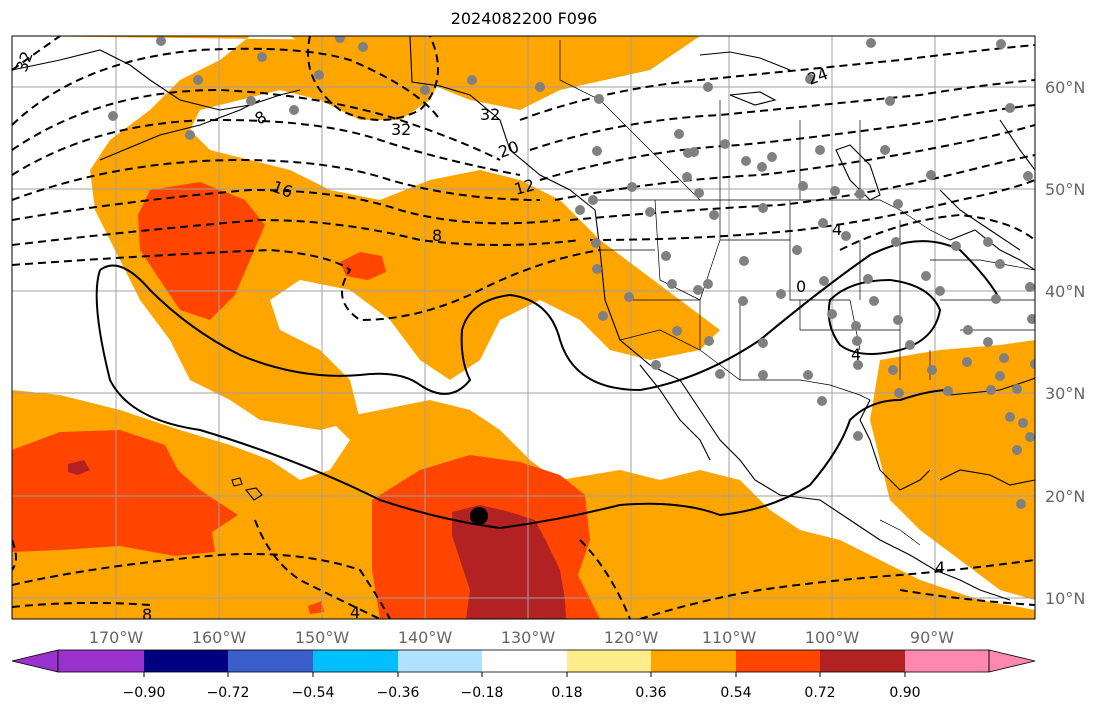 Image resolution: width=1105 pixels, height=712 pixels. What do you see at coordinates (1012, 661) in the screenshot?
I see `colorbar-high-arrow` at bounding box center [1012, 661].